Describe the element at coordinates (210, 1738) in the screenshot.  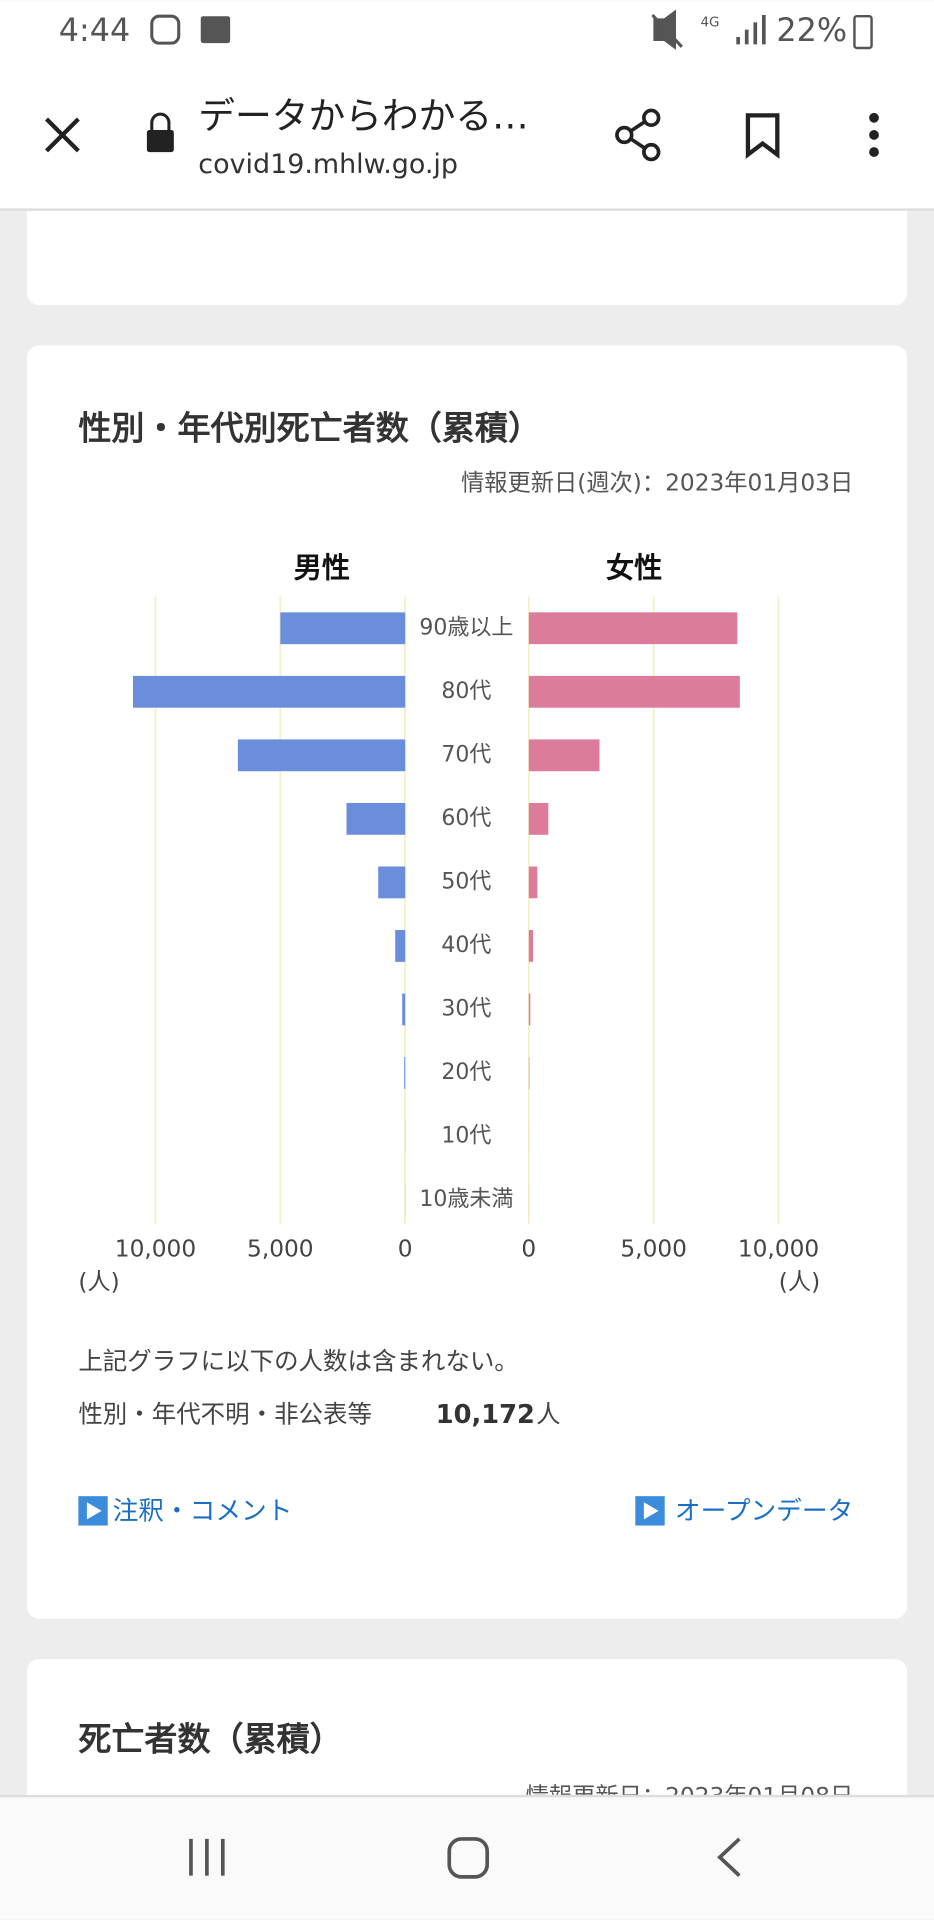
I see `next-card-title: 死亡者数（累積）` at that location.